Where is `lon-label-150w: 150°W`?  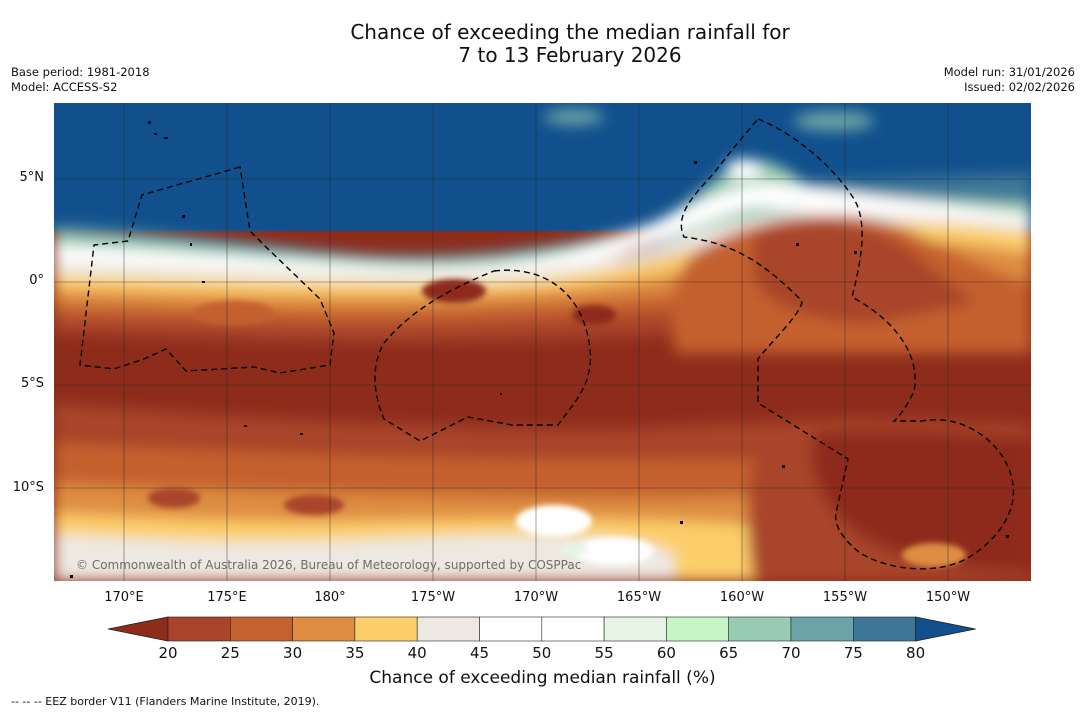
lon-label-150w: 150°W is located at coordinates (948, 597).